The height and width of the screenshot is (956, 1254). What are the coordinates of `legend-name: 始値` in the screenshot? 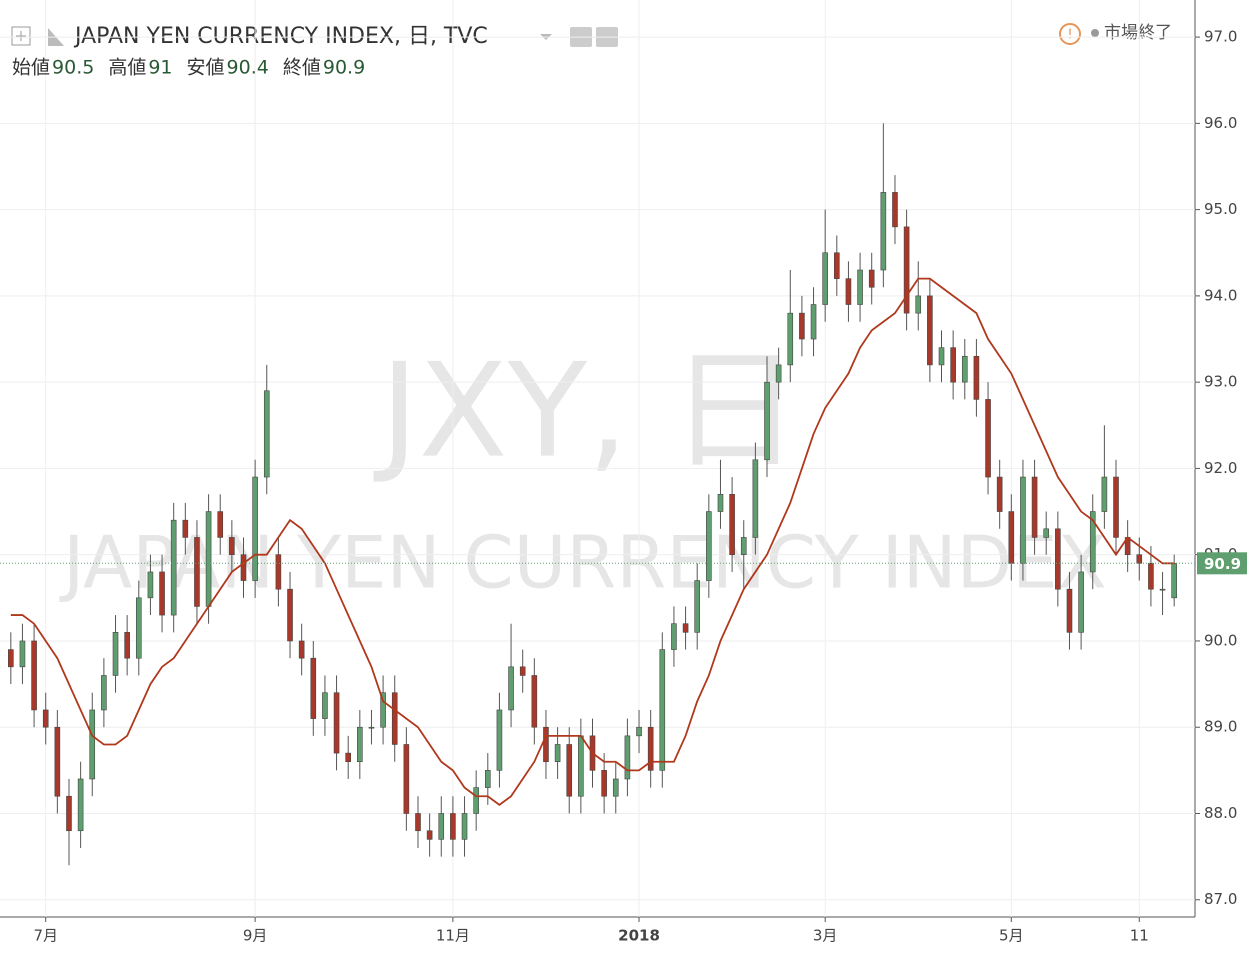 It's located at (31, 68).